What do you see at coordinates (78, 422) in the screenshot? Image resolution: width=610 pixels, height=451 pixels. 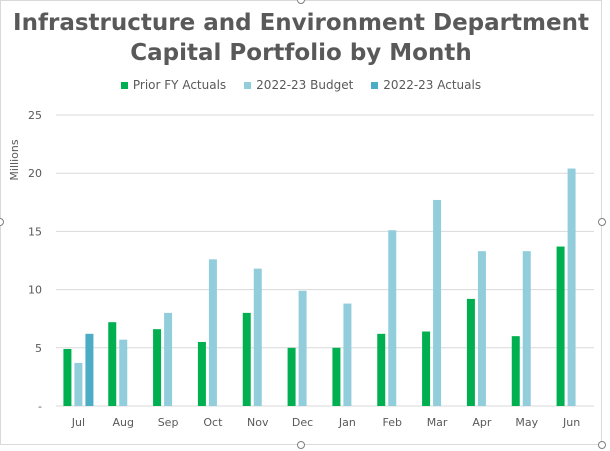 I see `x-tick-label-jul: Jul` at bounding box center [78, 422].